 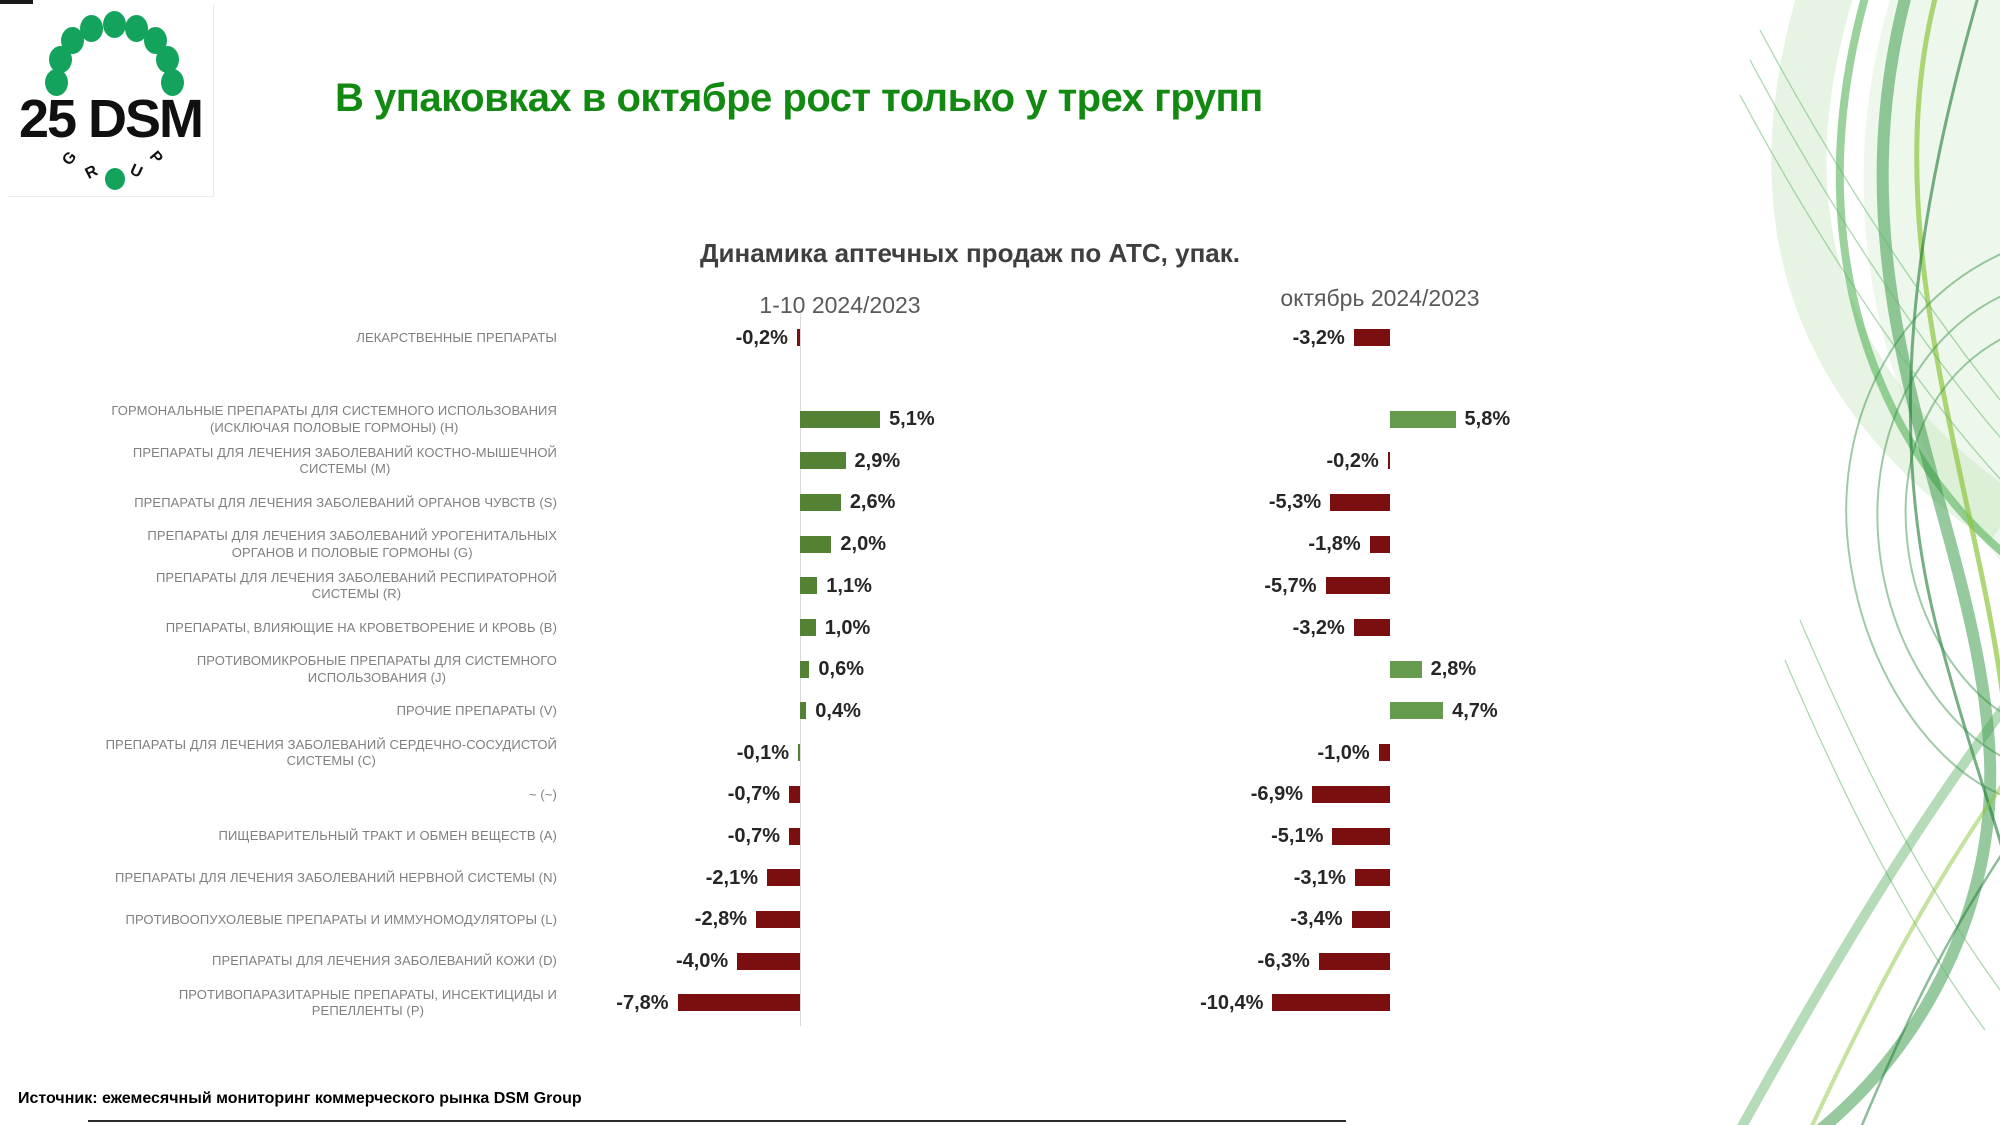 What do you see at coordinates (1343, 752) in the screenshot?
I see `value-october: -1,0%` at bounding box center [1343, 752].